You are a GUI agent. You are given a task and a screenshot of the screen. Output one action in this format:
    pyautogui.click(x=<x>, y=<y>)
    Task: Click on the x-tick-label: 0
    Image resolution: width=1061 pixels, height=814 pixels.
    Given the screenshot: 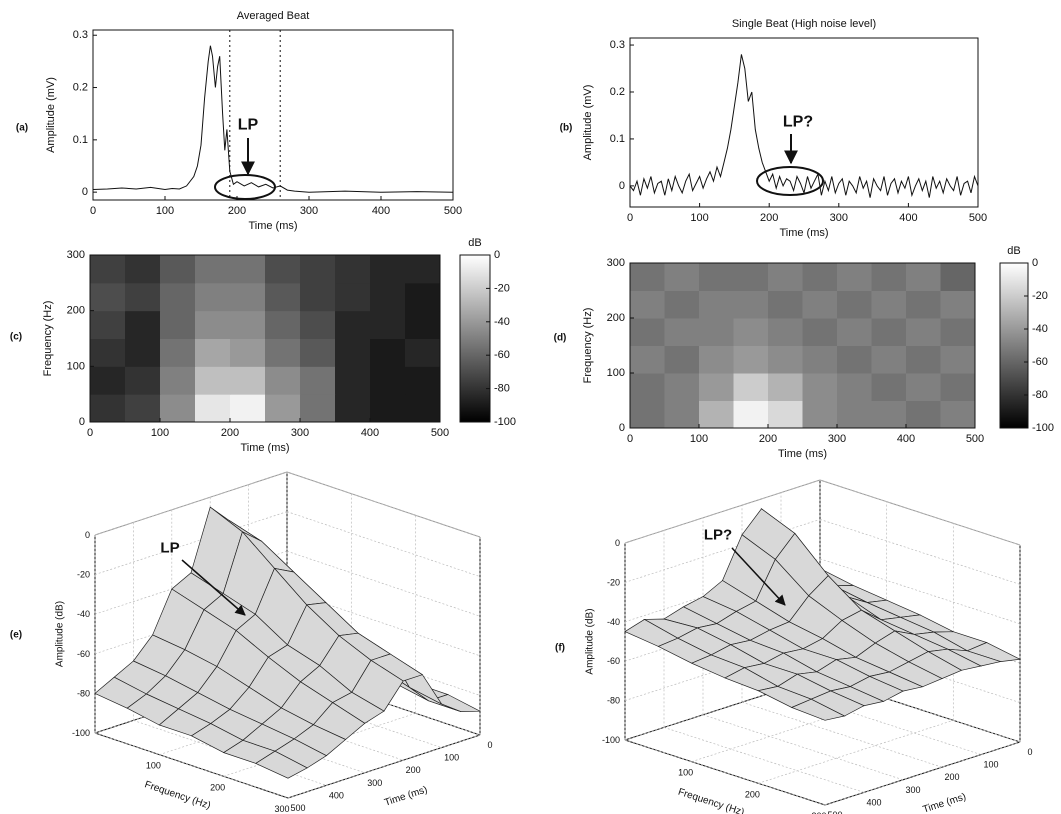 What is the action you would take?
    pyautogui.click(x=93, y=211)
    